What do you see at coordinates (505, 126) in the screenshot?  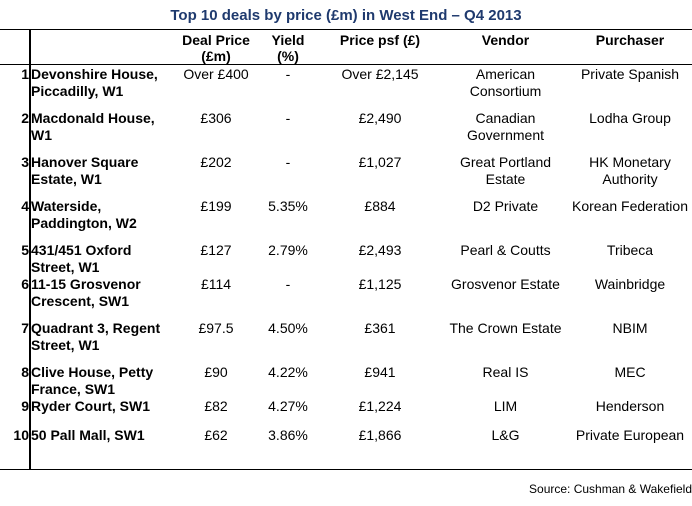 I see `vendor-name: Canadian Government` at bounding box center [505, 126].